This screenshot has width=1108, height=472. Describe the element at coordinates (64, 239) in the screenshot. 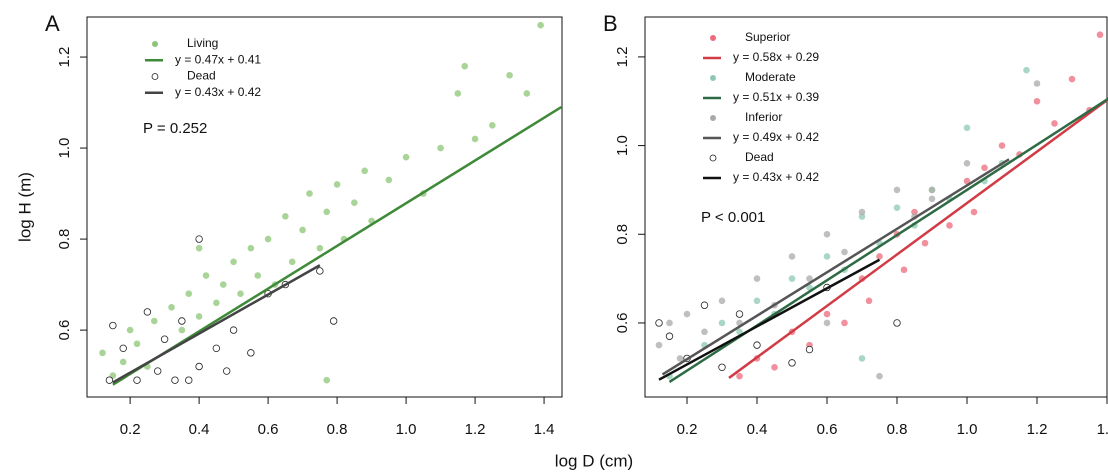

I see `y-tick-label: 0.8` at that location.